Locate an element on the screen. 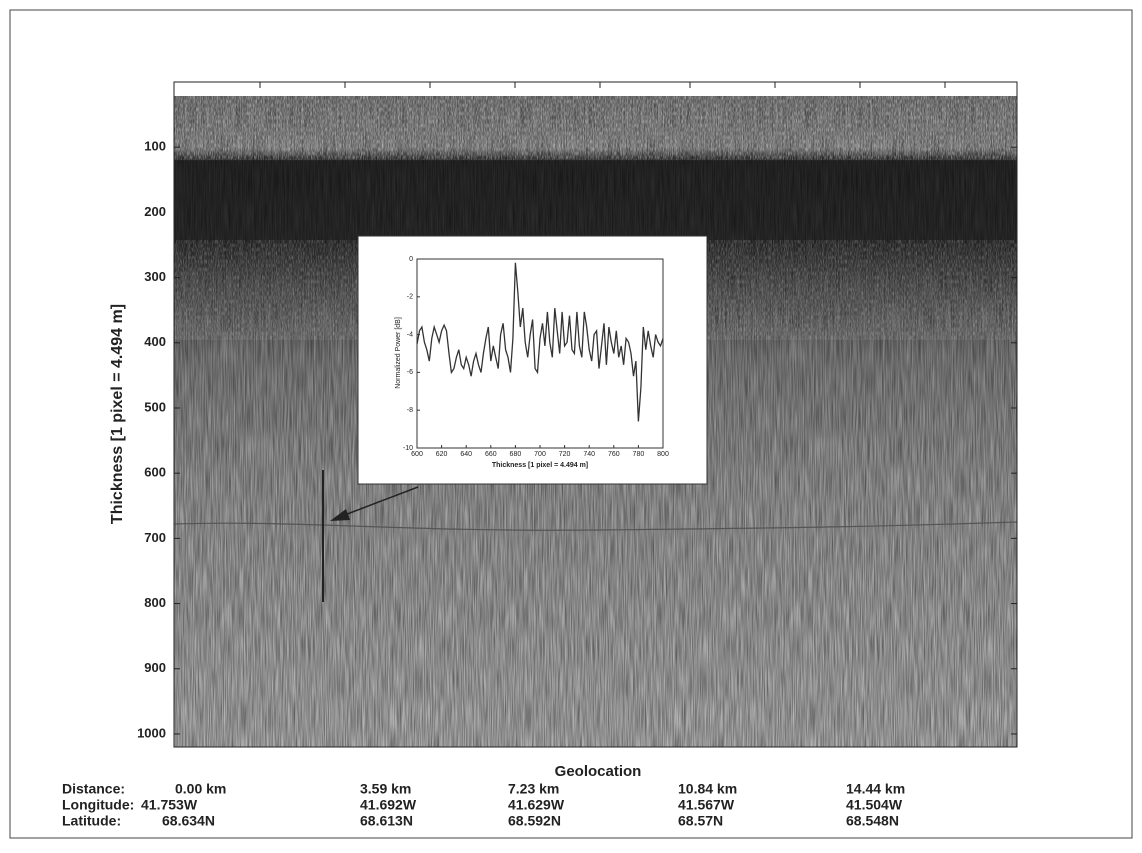 The width and height of the screenshot is (1142, 853). x-axis-label: Geolocation is located at coordinates (598, 771).